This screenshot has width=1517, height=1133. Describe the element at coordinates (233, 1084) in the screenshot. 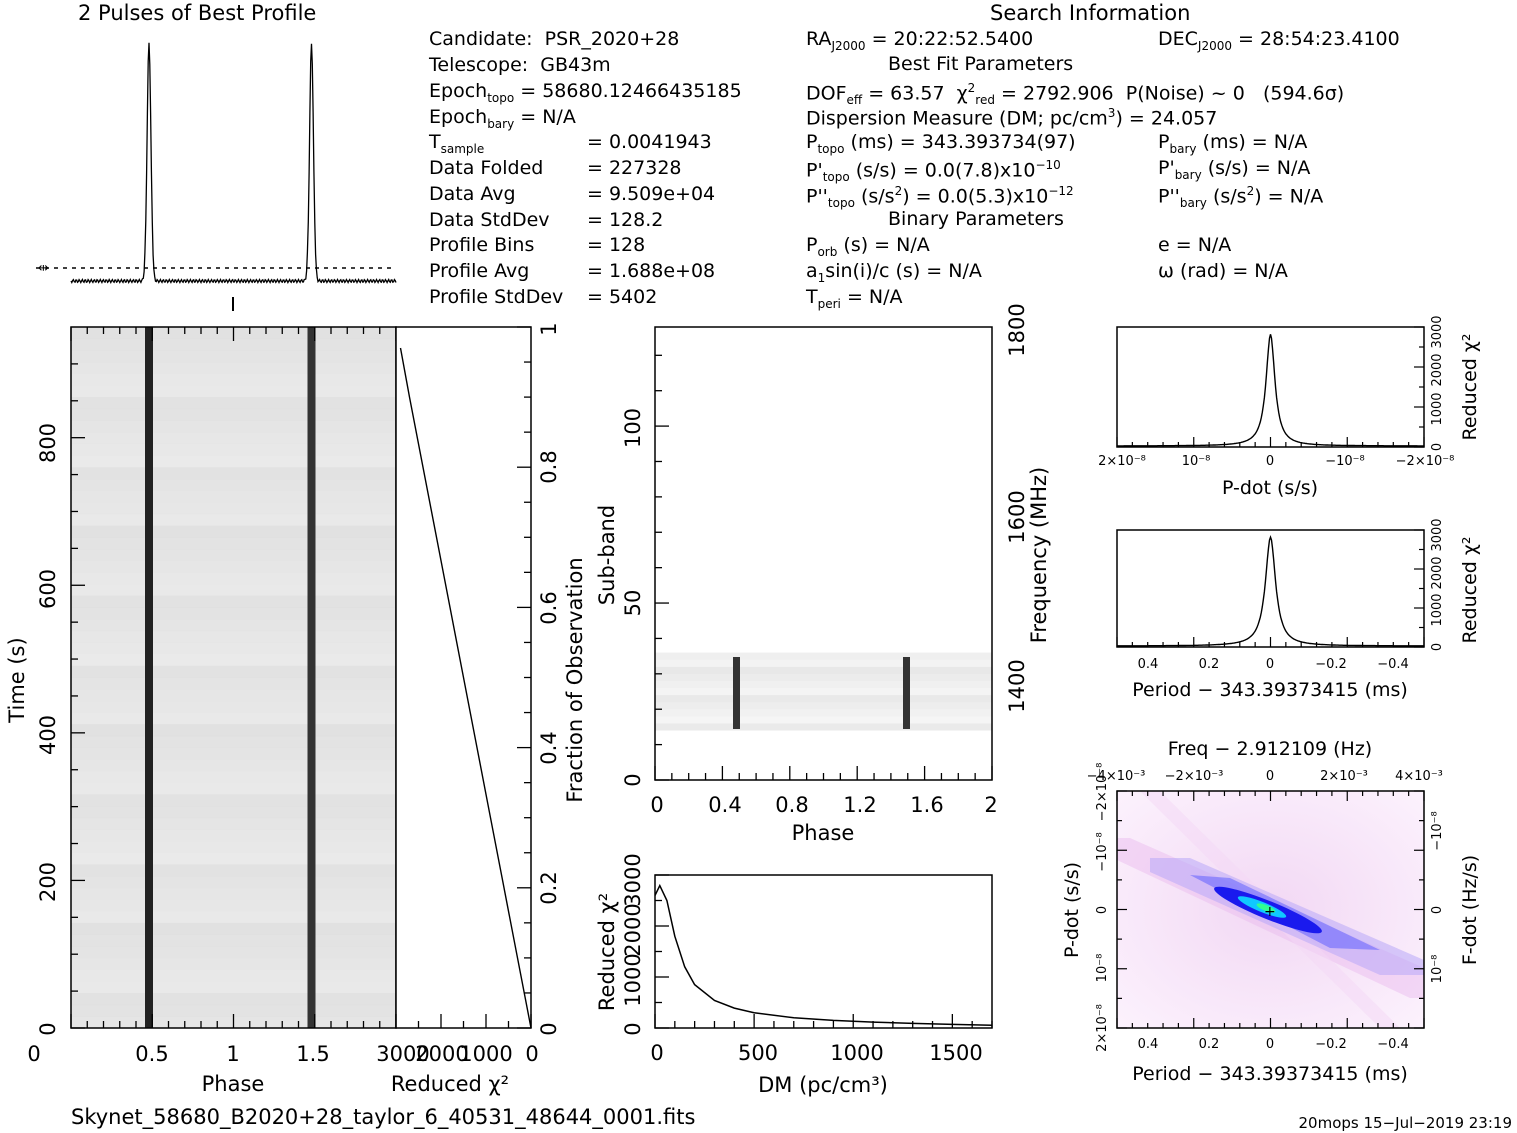

I see `tp-xlabel: Phase` at that location.